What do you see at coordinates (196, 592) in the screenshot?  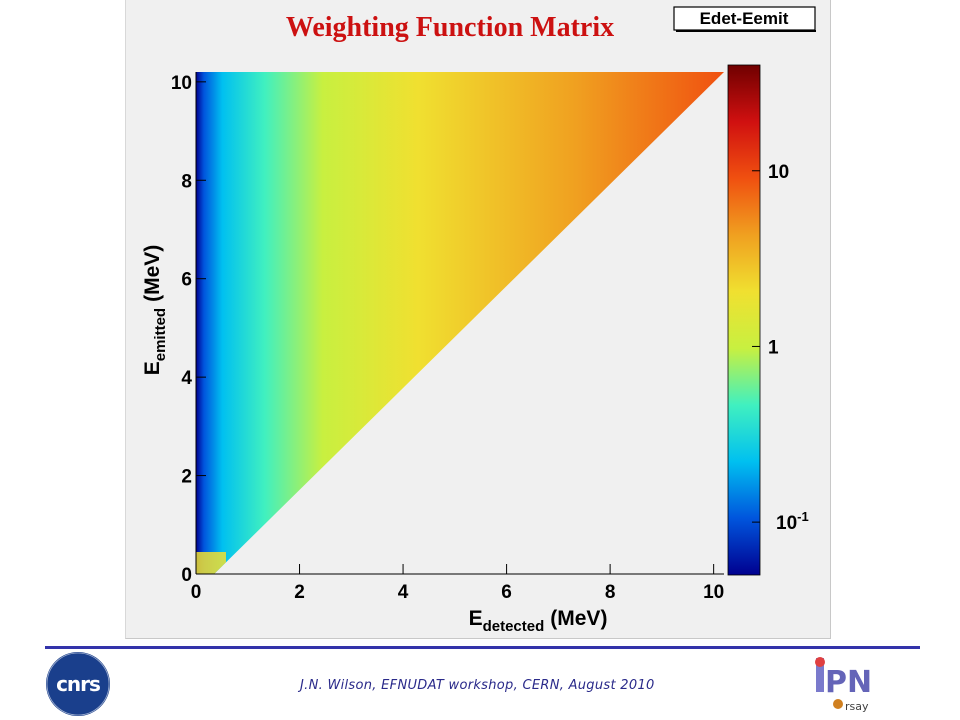 I see `x-tick-label: 0` at bounding box center [196, 592].